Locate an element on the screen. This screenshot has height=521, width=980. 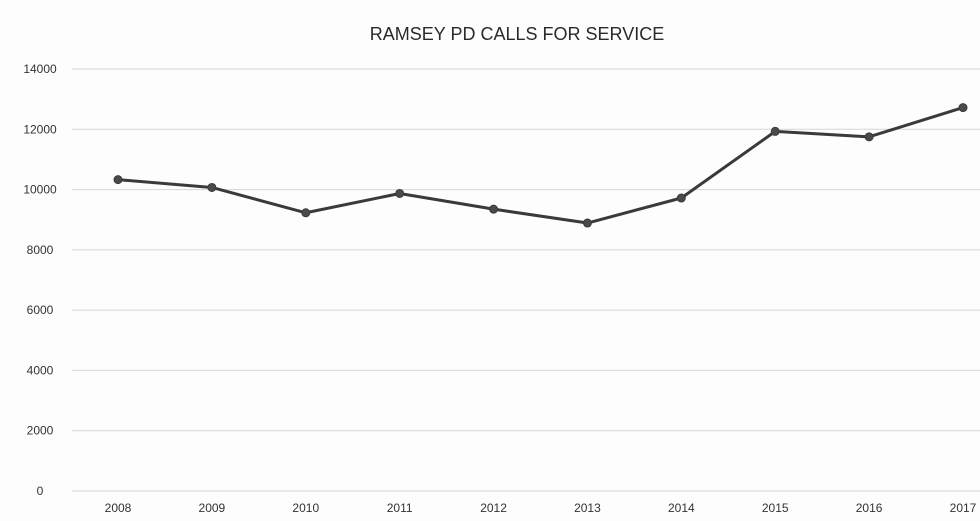
x-tick-label: 2014 is located at coordinates (681, 508).